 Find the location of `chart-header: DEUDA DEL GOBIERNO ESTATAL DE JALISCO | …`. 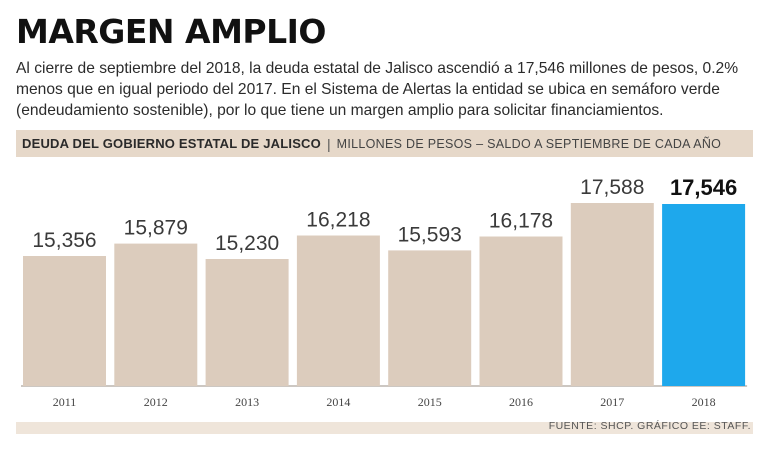

chart-header: DEUDA DEL GOBIERNO ESTATAL DE JALISCO | … is located at coordinates (384, 143).